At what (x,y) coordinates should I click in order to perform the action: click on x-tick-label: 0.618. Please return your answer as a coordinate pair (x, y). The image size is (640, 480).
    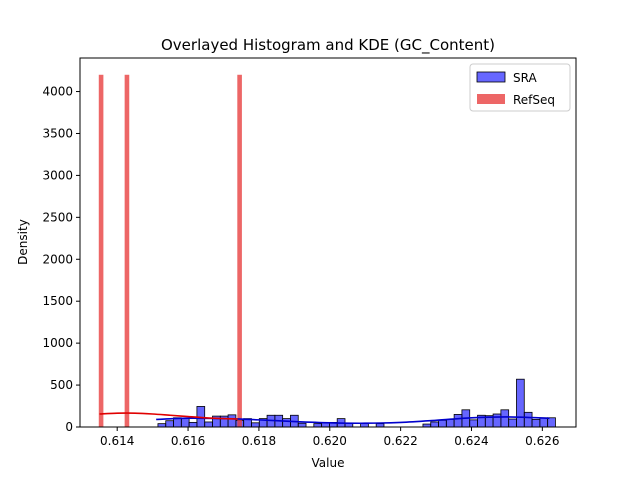
    Looking at the image, I should click on (259, 441).